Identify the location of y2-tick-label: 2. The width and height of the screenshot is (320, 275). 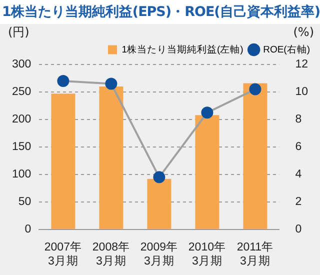
(298, 202).